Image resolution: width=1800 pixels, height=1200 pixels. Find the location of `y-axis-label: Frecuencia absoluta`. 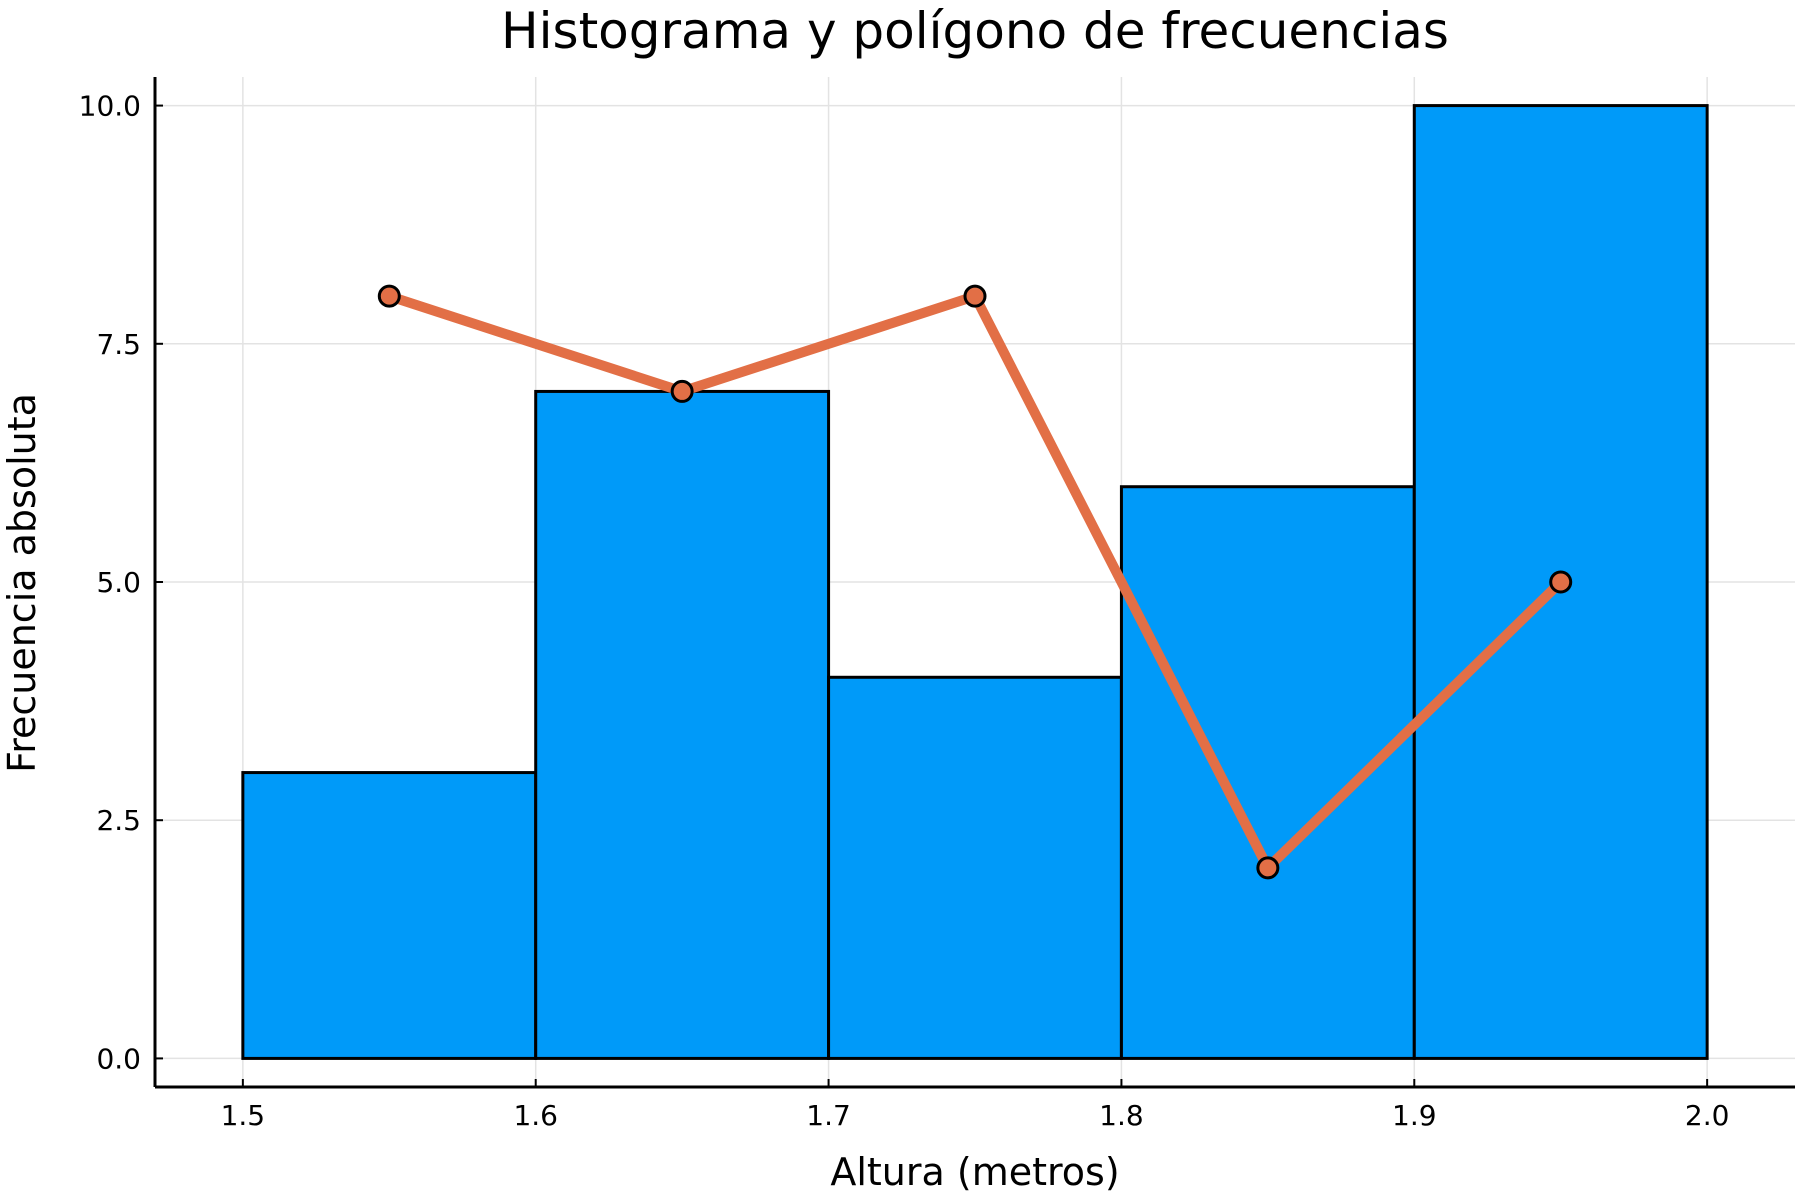

y-axis-label: Frecuencia absoluta is located at coordinates (22, 583).